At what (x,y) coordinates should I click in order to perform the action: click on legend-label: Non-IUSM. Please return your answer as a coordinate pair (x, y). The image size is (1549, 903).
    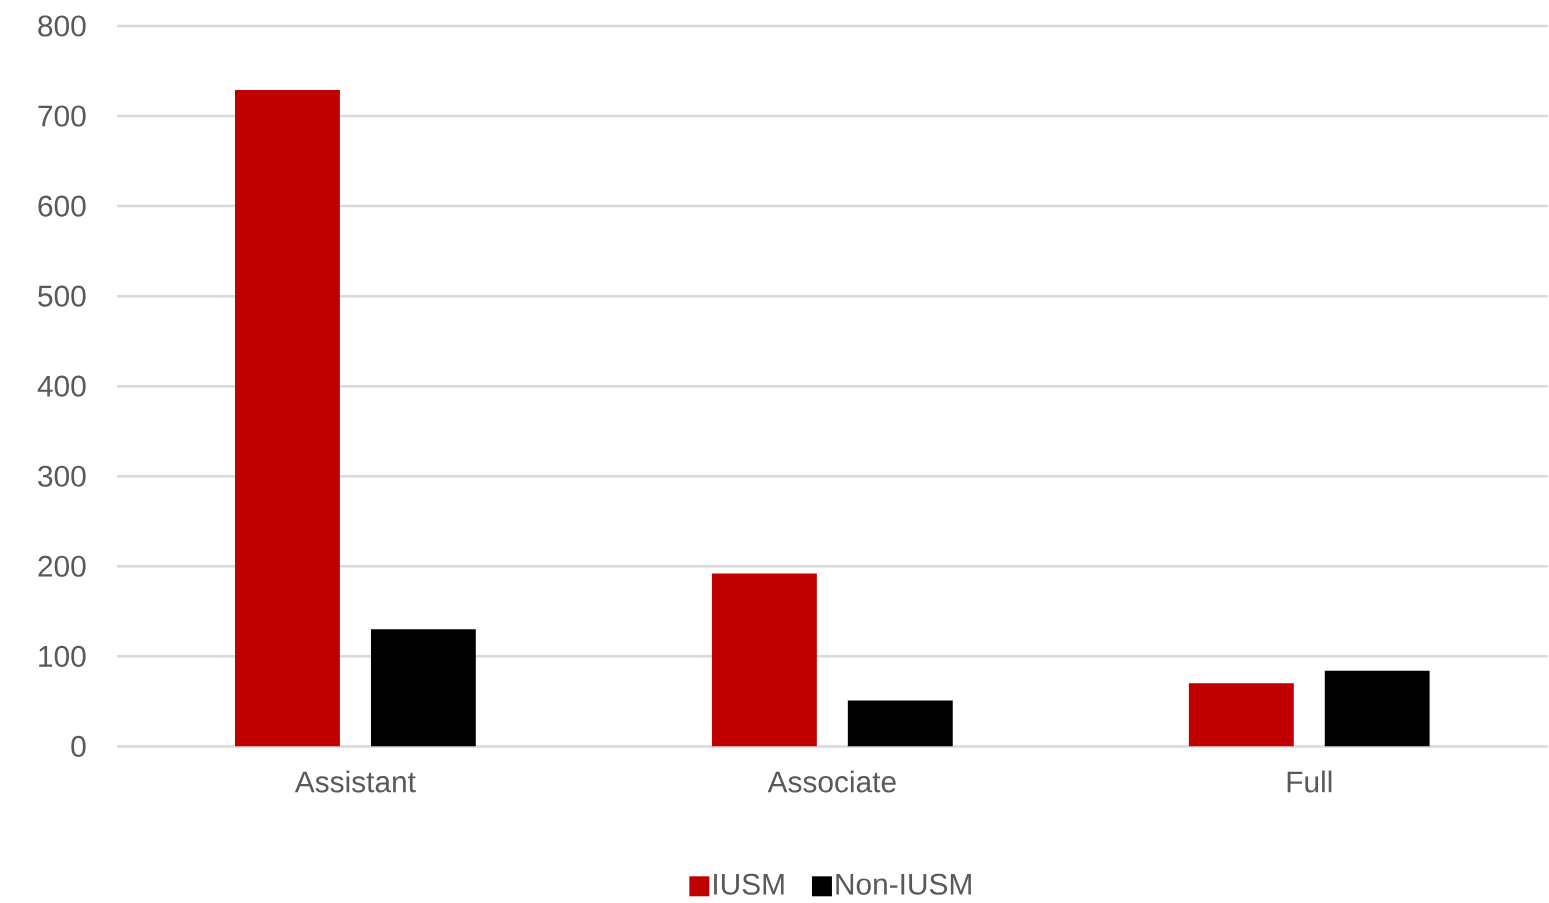
    Looking at the image, I should click on (903, 884).